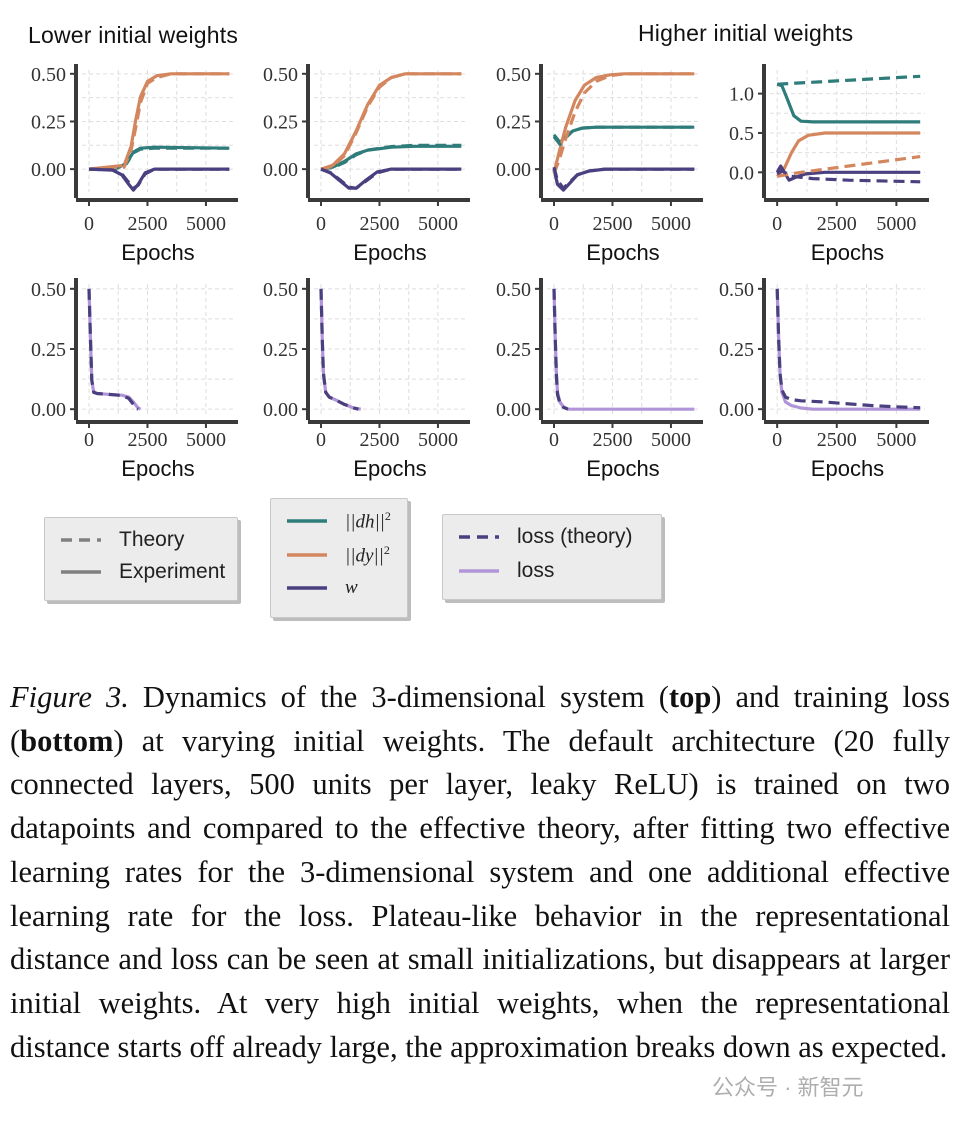  I want to click on panel-bottom-3: 0.00 0.25 0.50 0 2500 5000 Epochs, so click(599, 379).